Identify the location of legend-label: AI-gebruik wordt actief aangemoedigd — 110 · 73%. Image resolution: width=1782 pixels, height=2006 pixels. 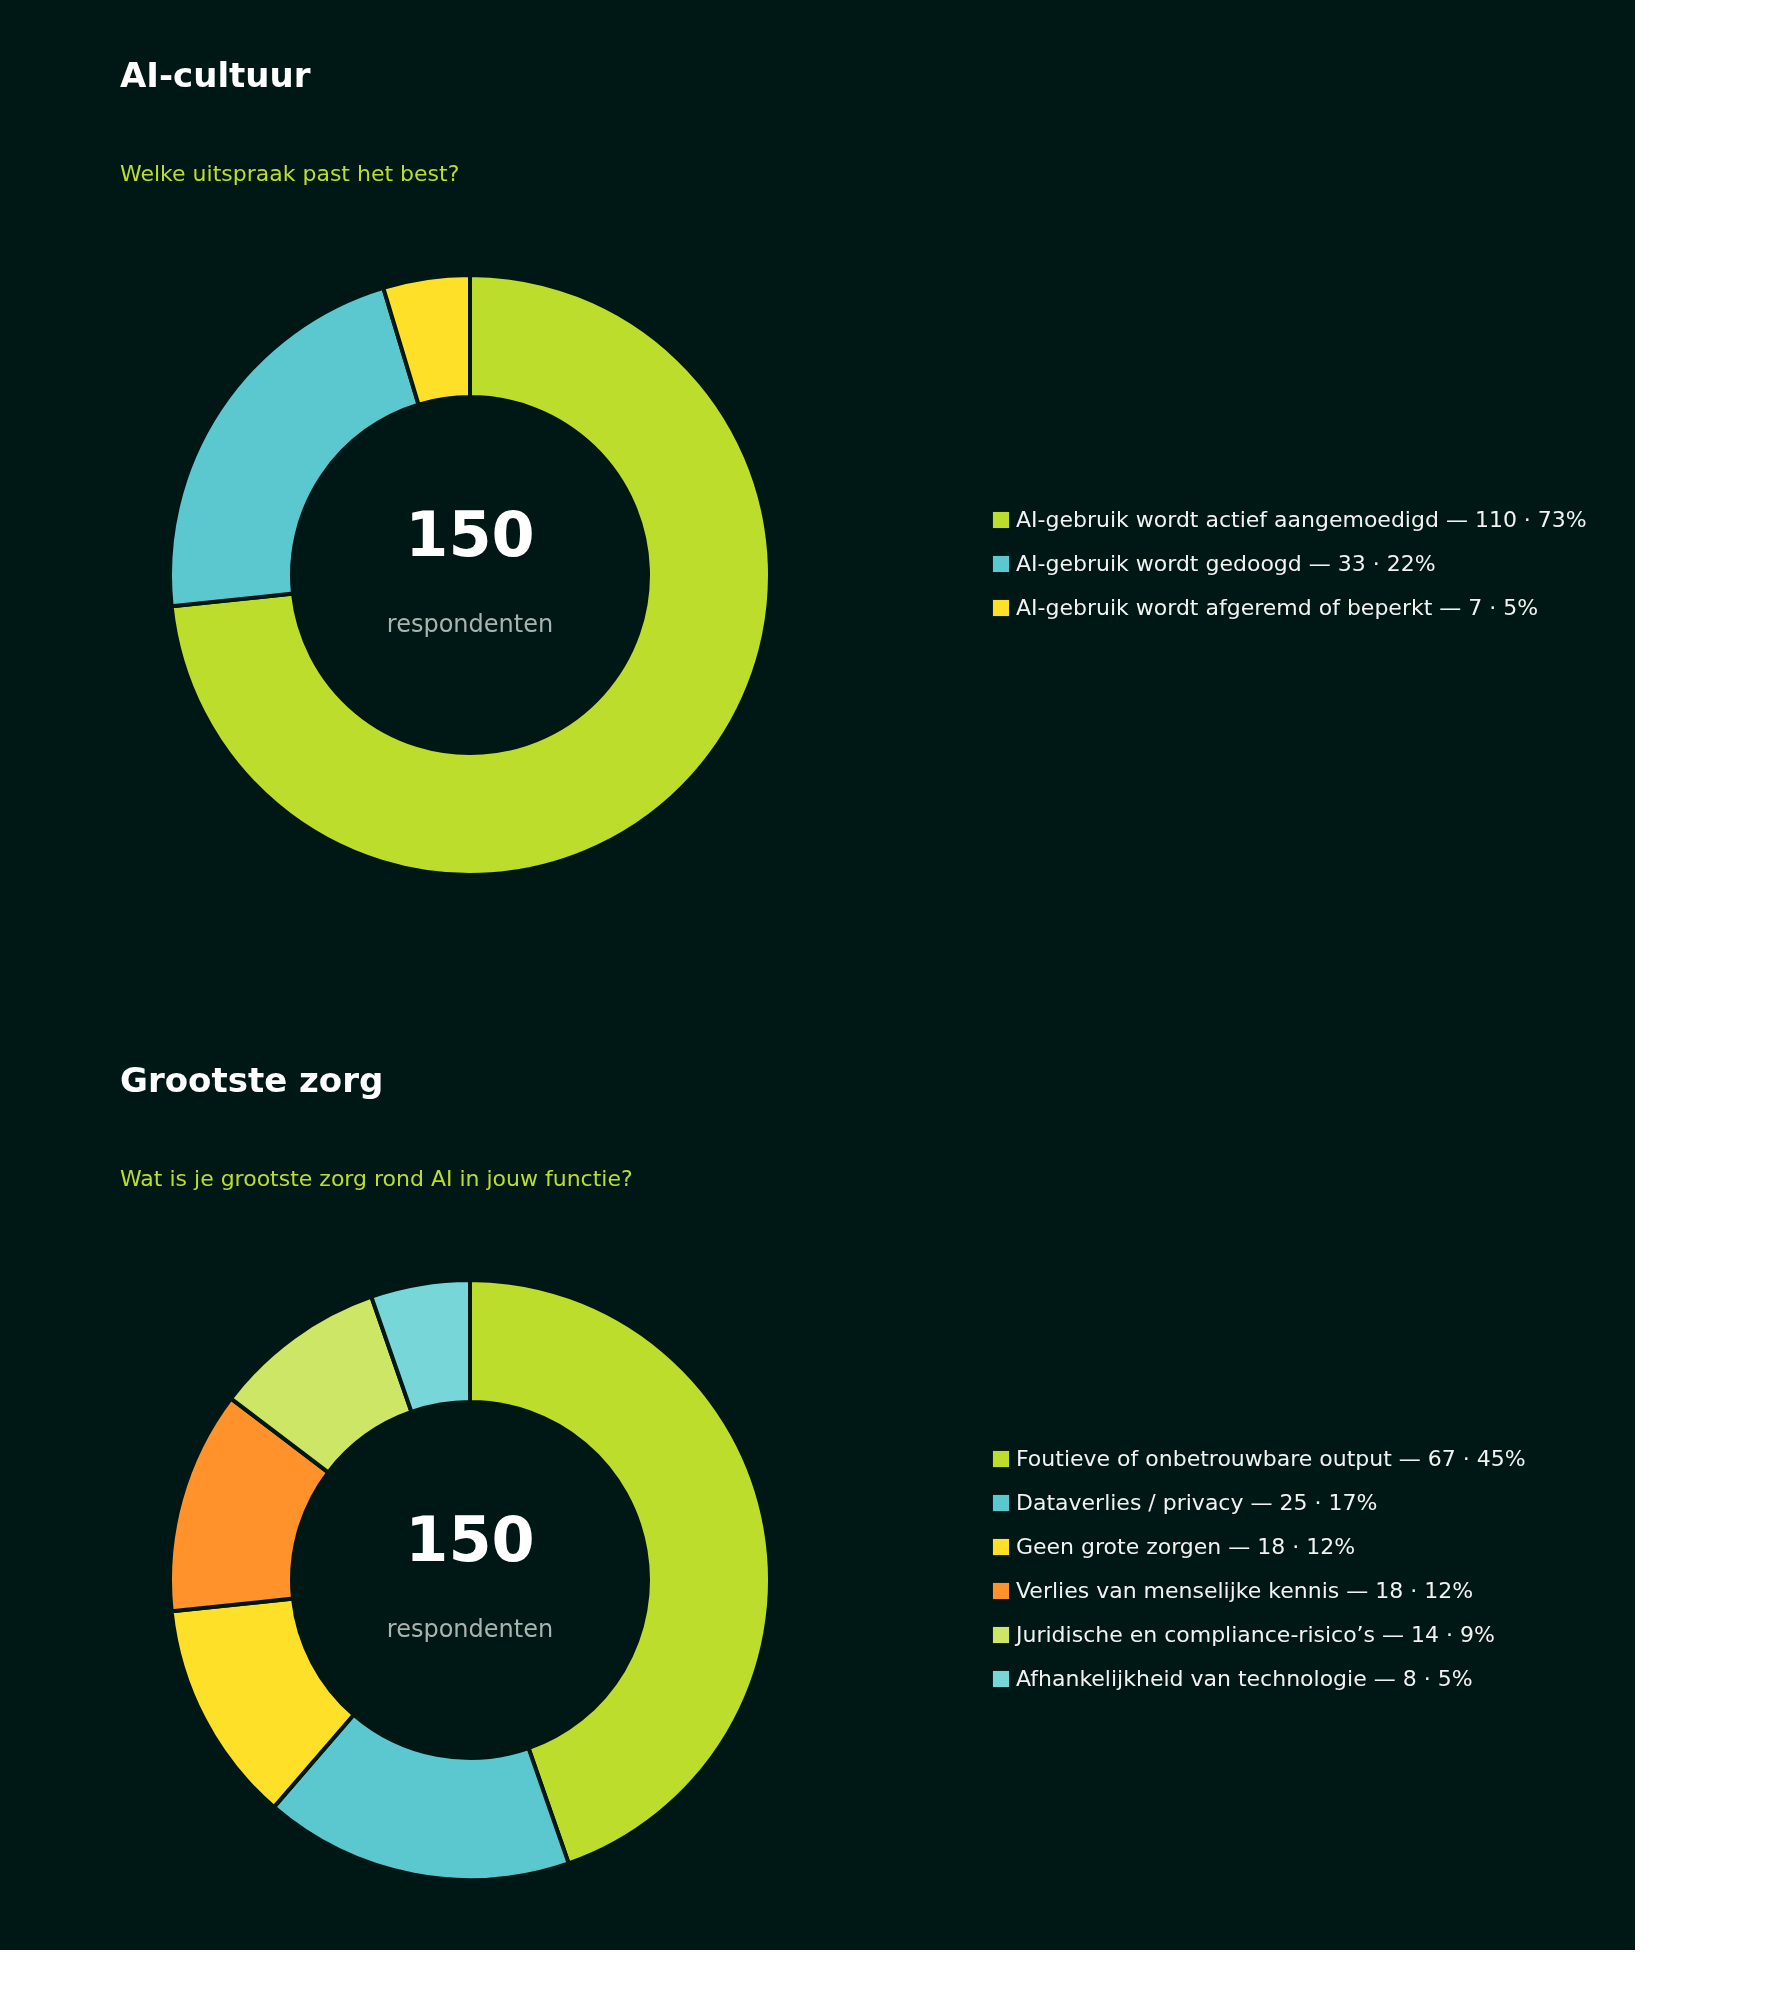
(1301, 519).